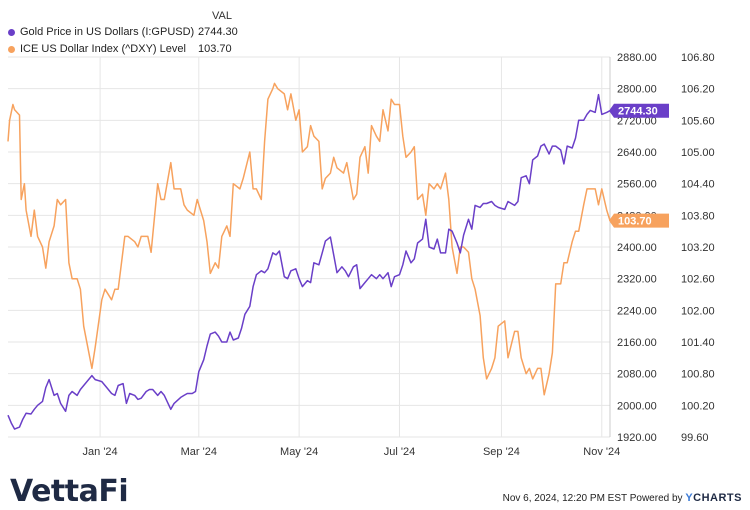  What do you see at coordinates (218, 32) in the screenshot?
I see `legend-gold-value: 2744.30` at bounding box center [218, 32].